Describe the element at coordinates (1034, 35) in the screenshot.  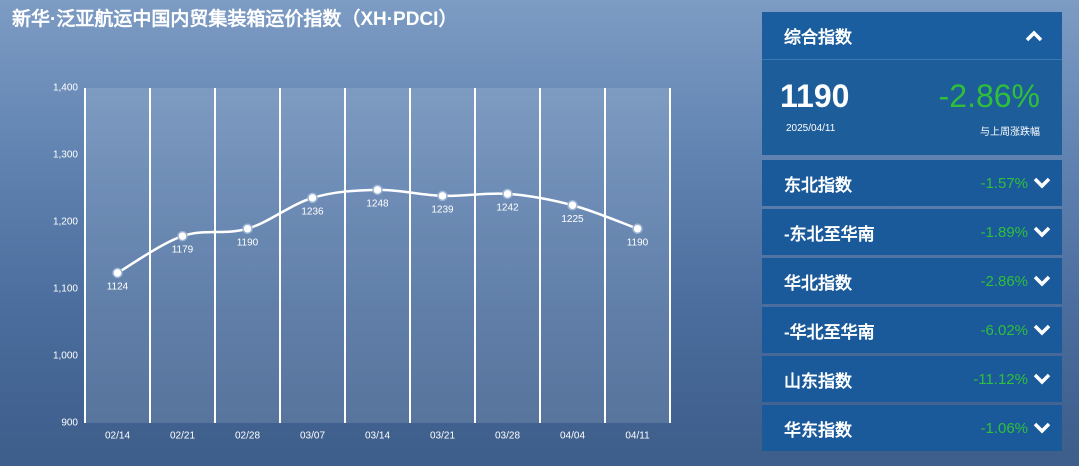
I see `chevron-up` at that location.